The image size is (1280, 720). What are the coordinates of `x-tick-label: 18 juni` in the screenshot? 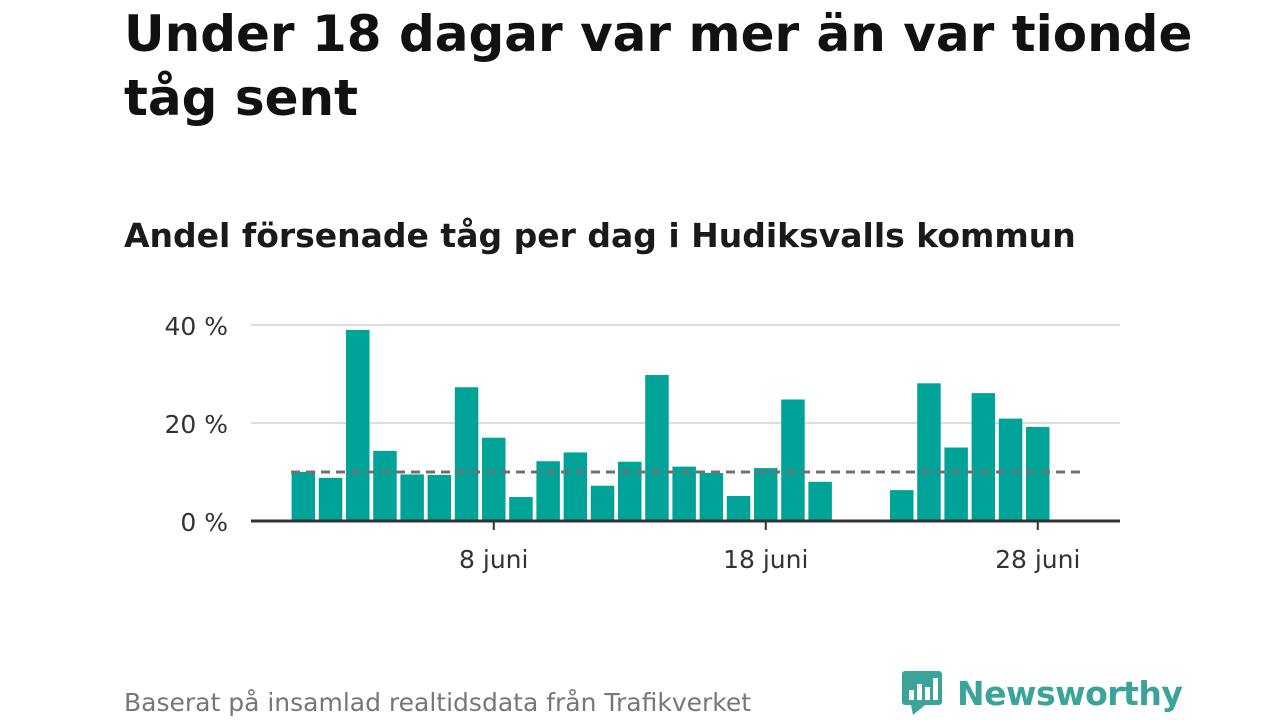 It's located at (765, 559).